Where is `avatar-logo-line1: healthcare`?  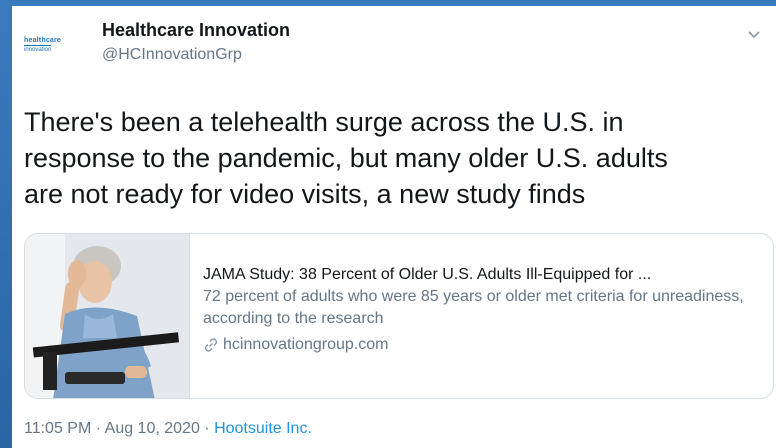 avatar-logo-line1: healthcare is located at coordinates (43, 40).